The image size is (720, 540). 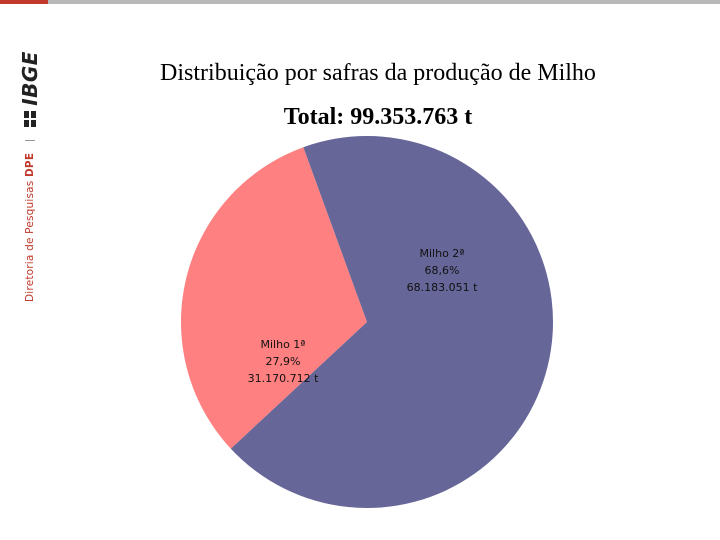 I want to click on slice-label-percent: 68,6%, so click(x=442, y=270).